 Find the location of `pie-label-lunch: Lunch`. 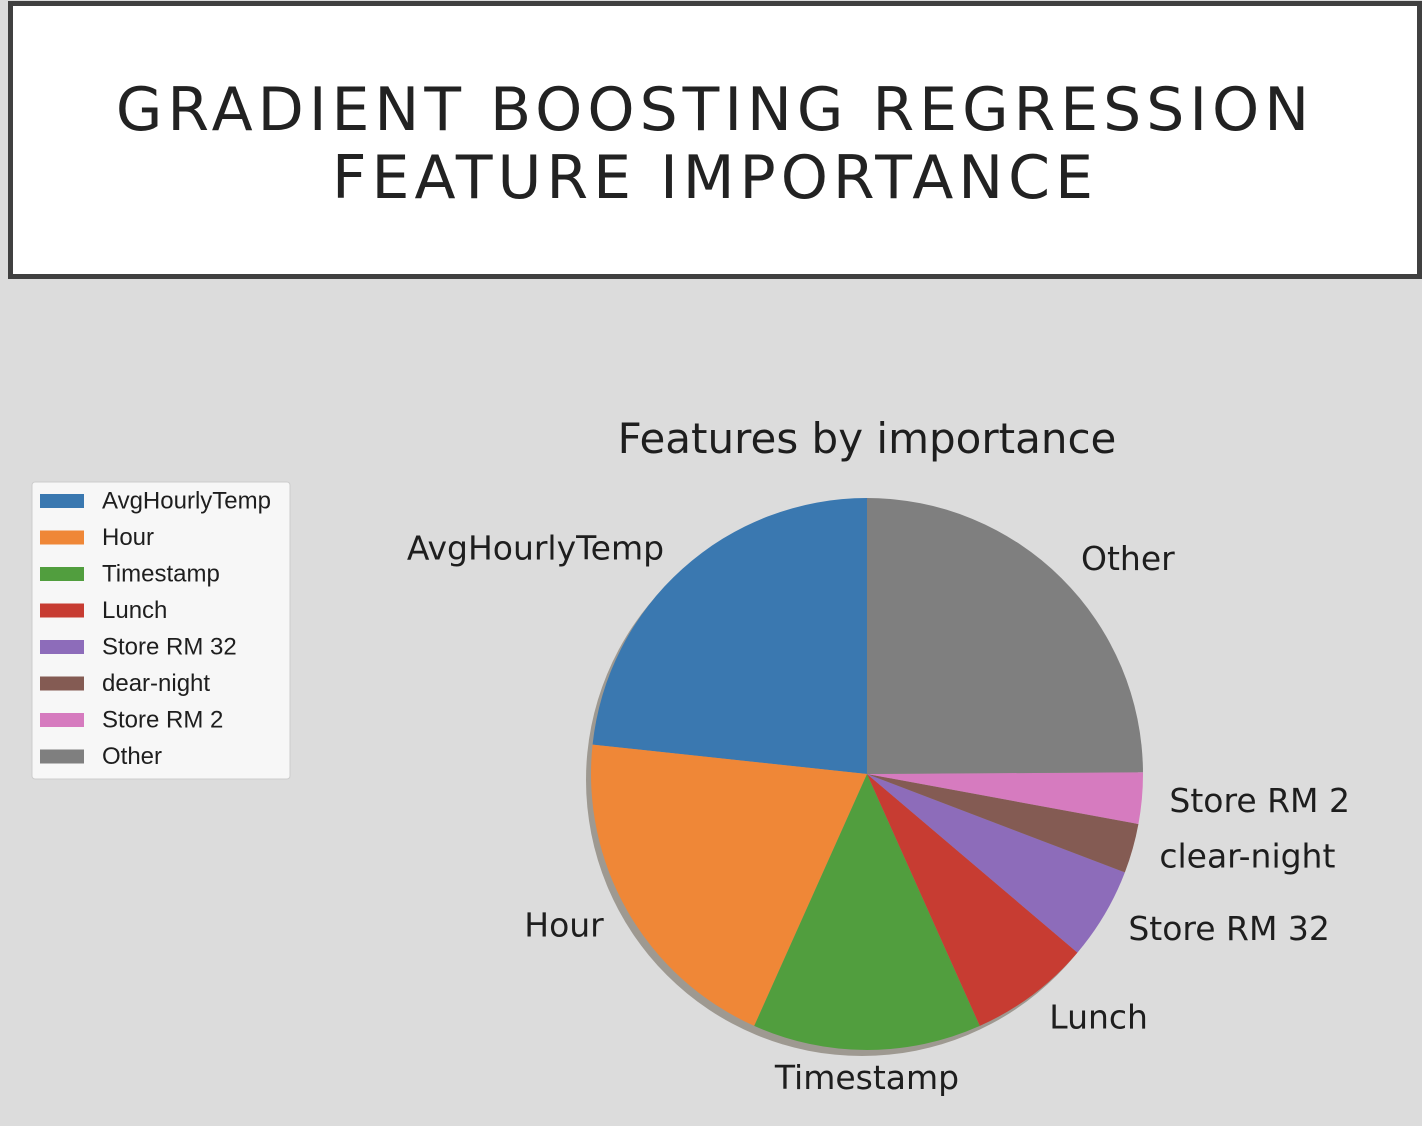

pie-label-lunch: Lunch is located at coordinates (1098, 1016).